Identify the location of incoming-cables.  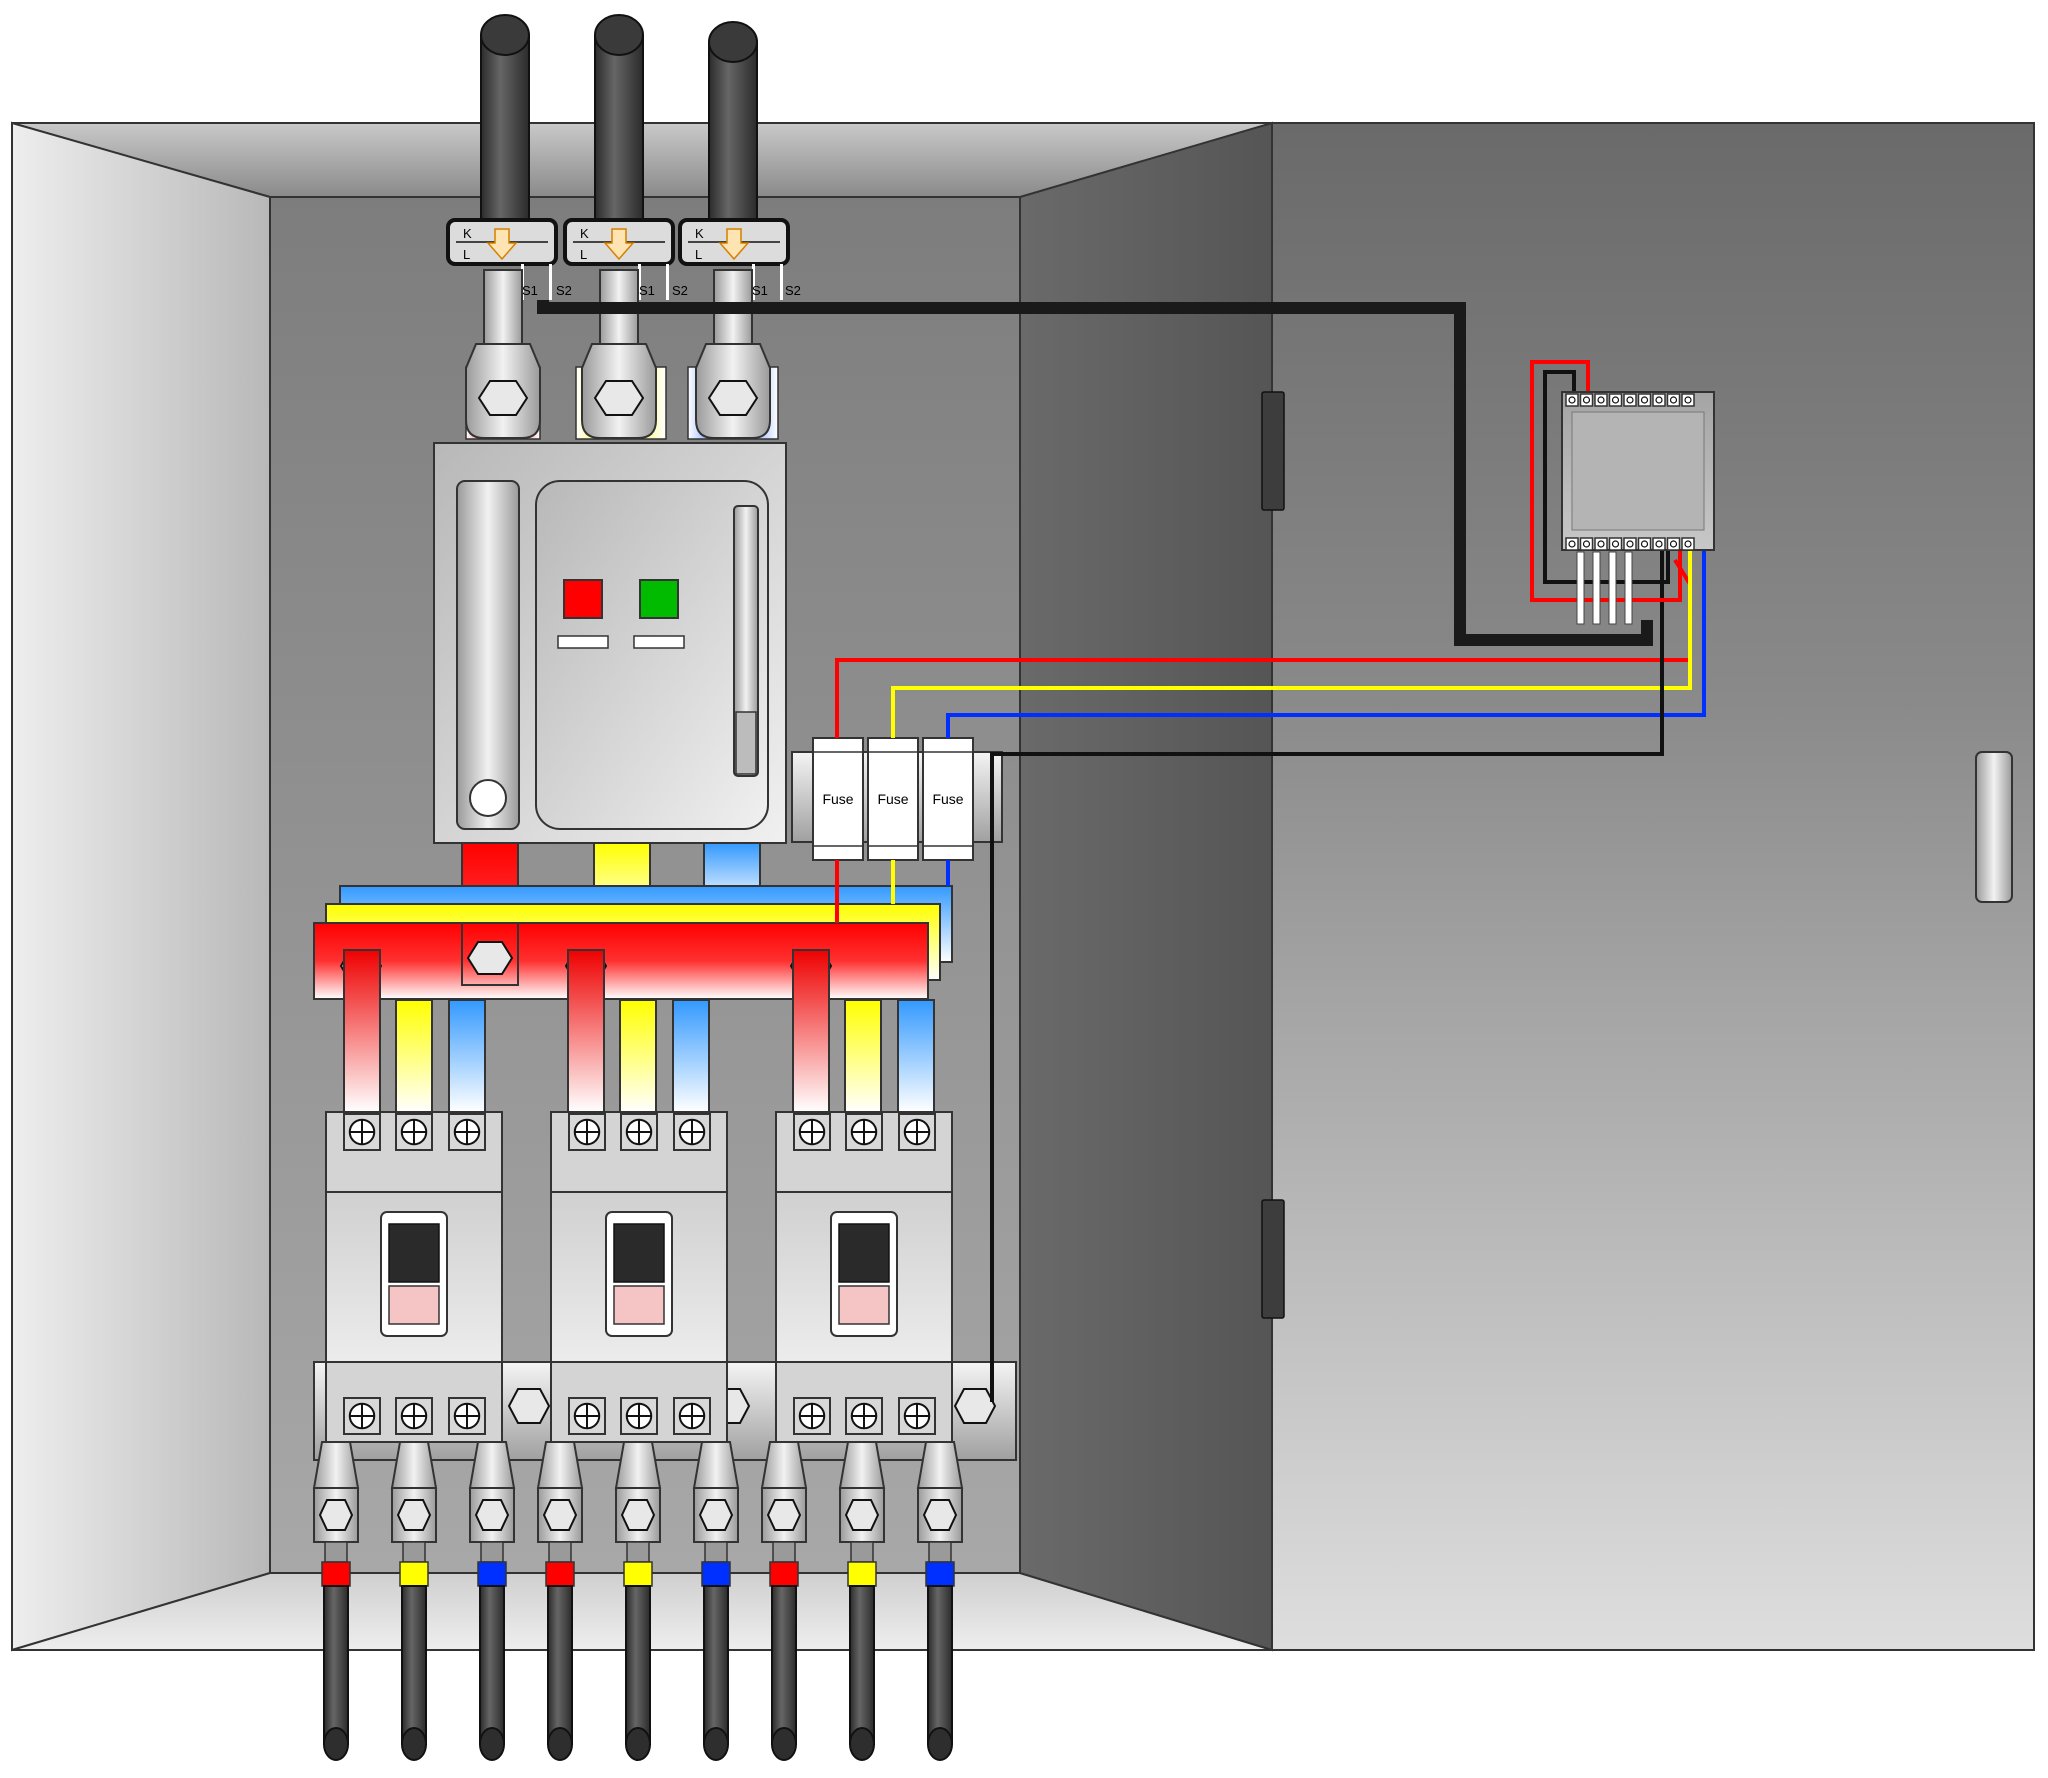
(619, 120).